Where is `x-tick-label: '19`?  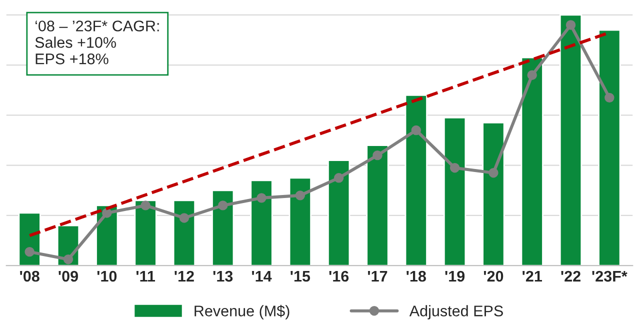 x-tick-label: '19 is located at coordinates (455, 276).